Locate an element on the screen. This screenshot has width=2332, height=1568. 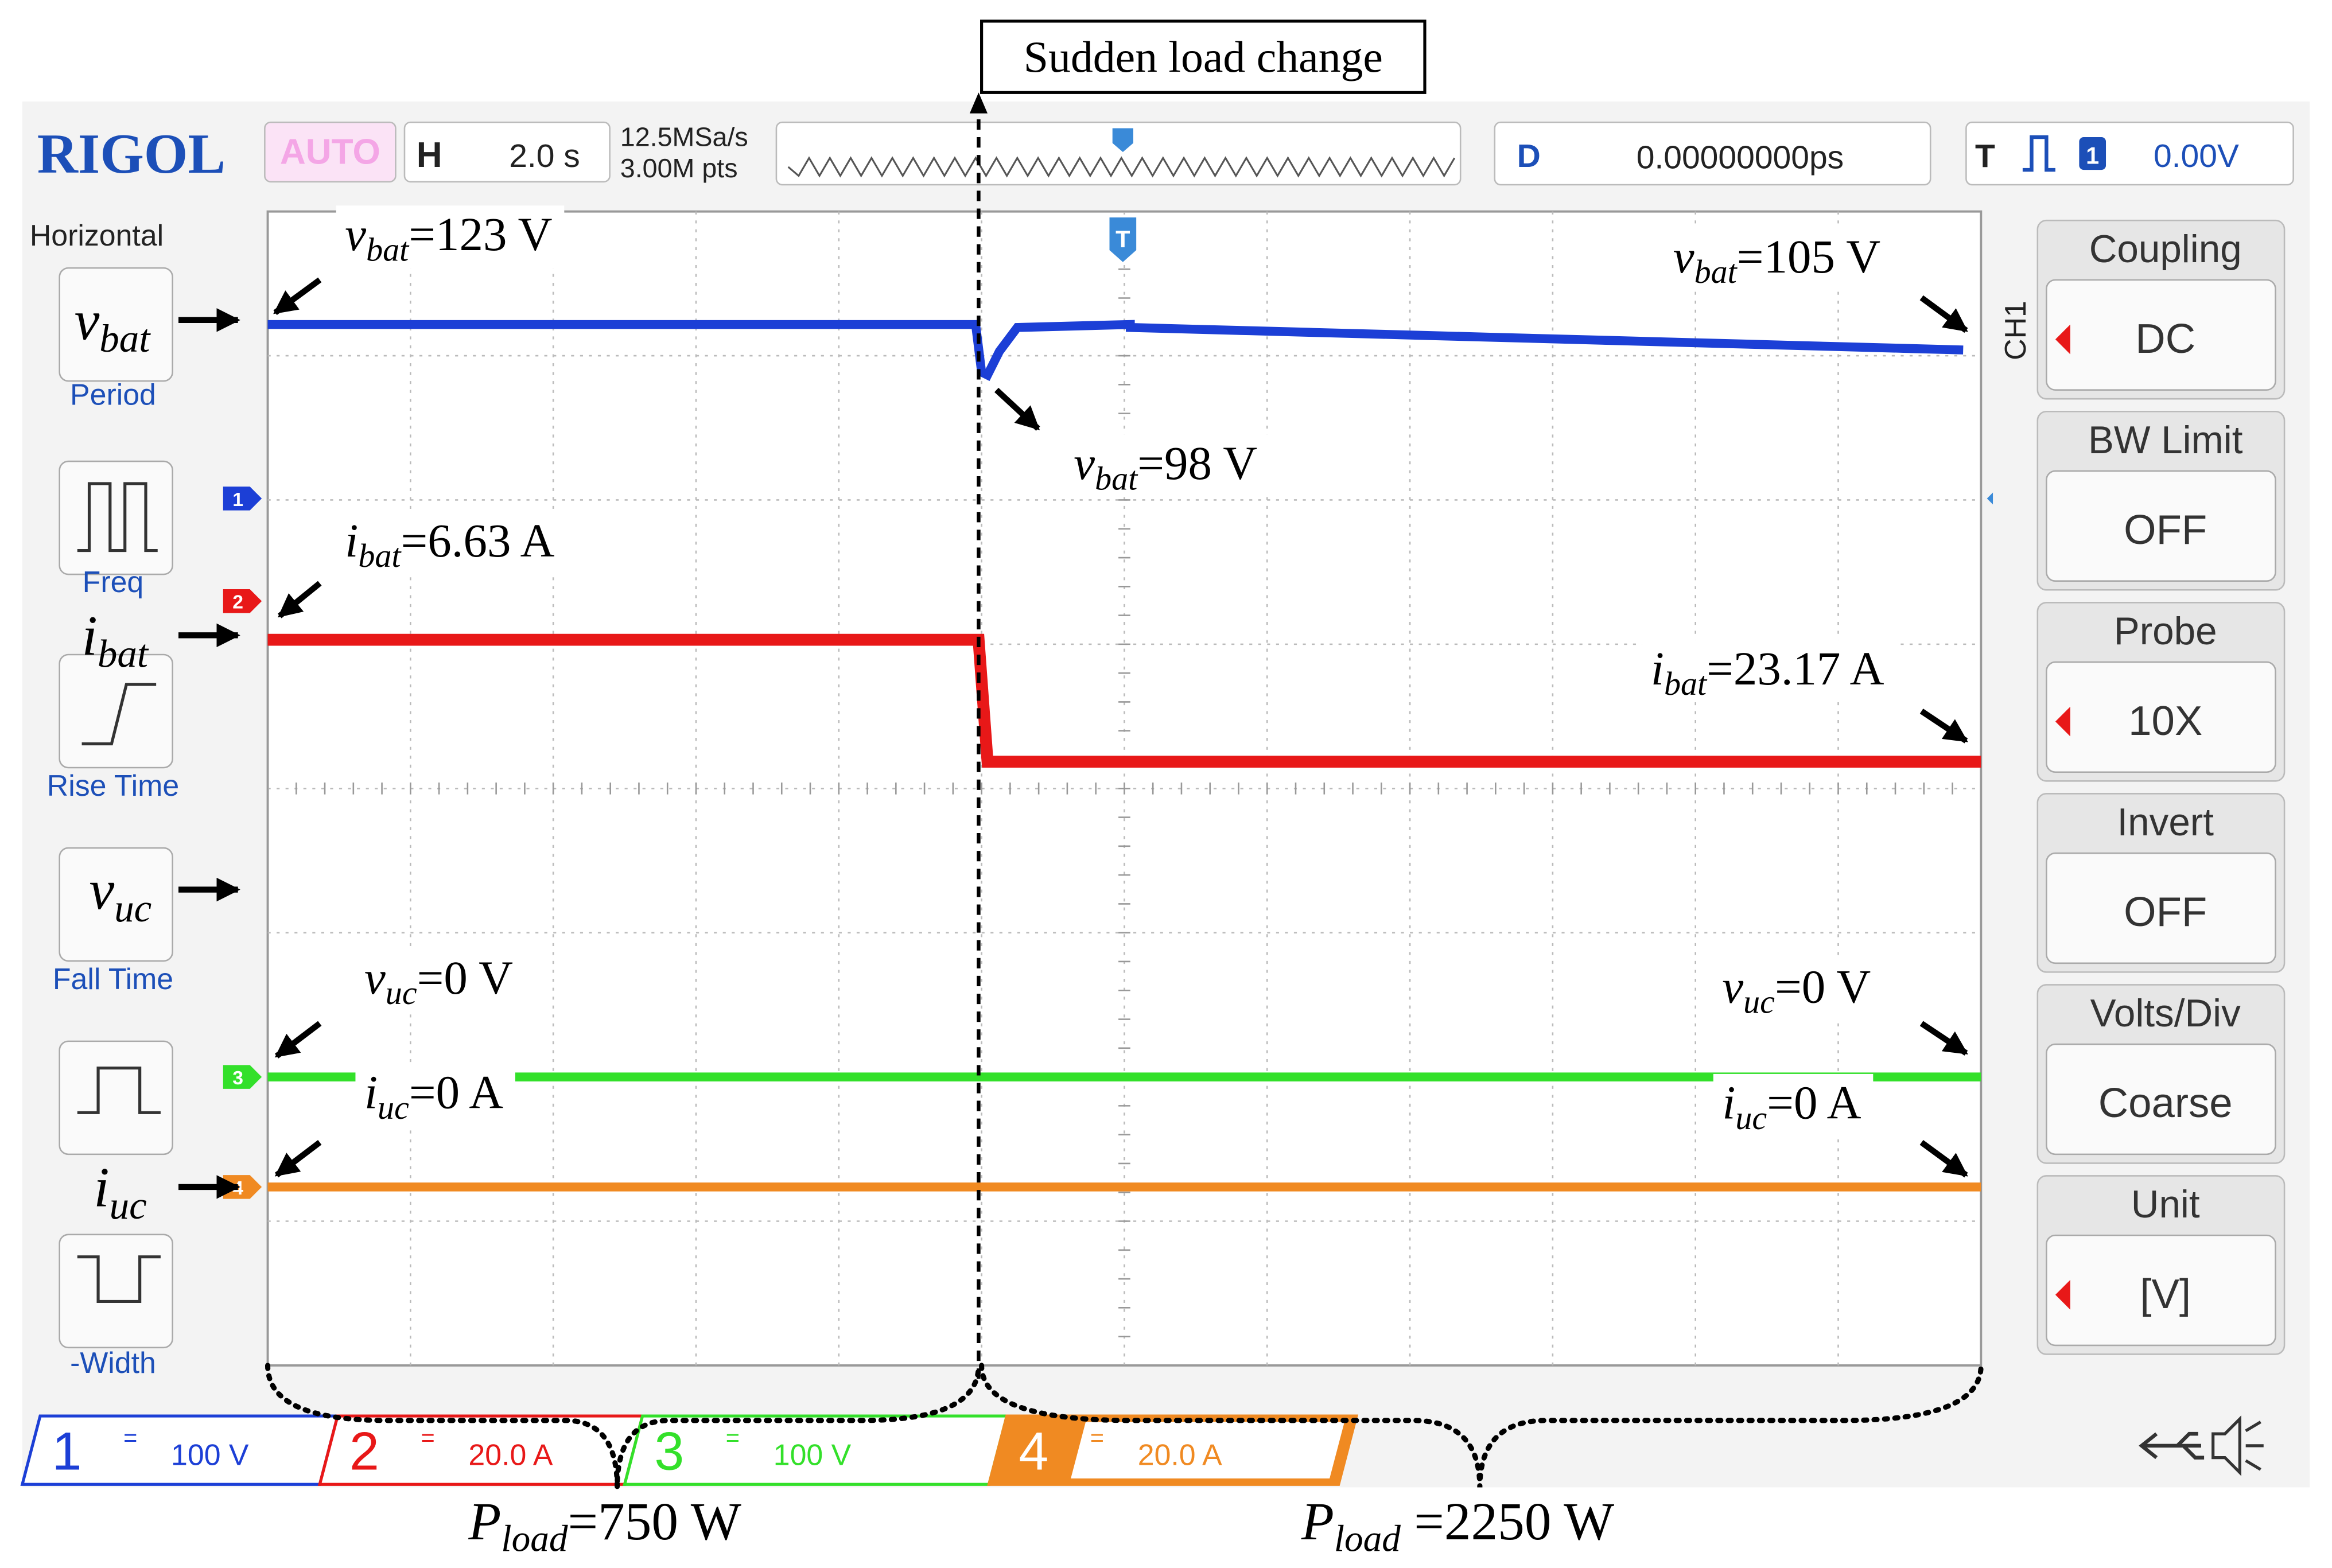
trigger-source-box is located at coordinates (2092, 153).